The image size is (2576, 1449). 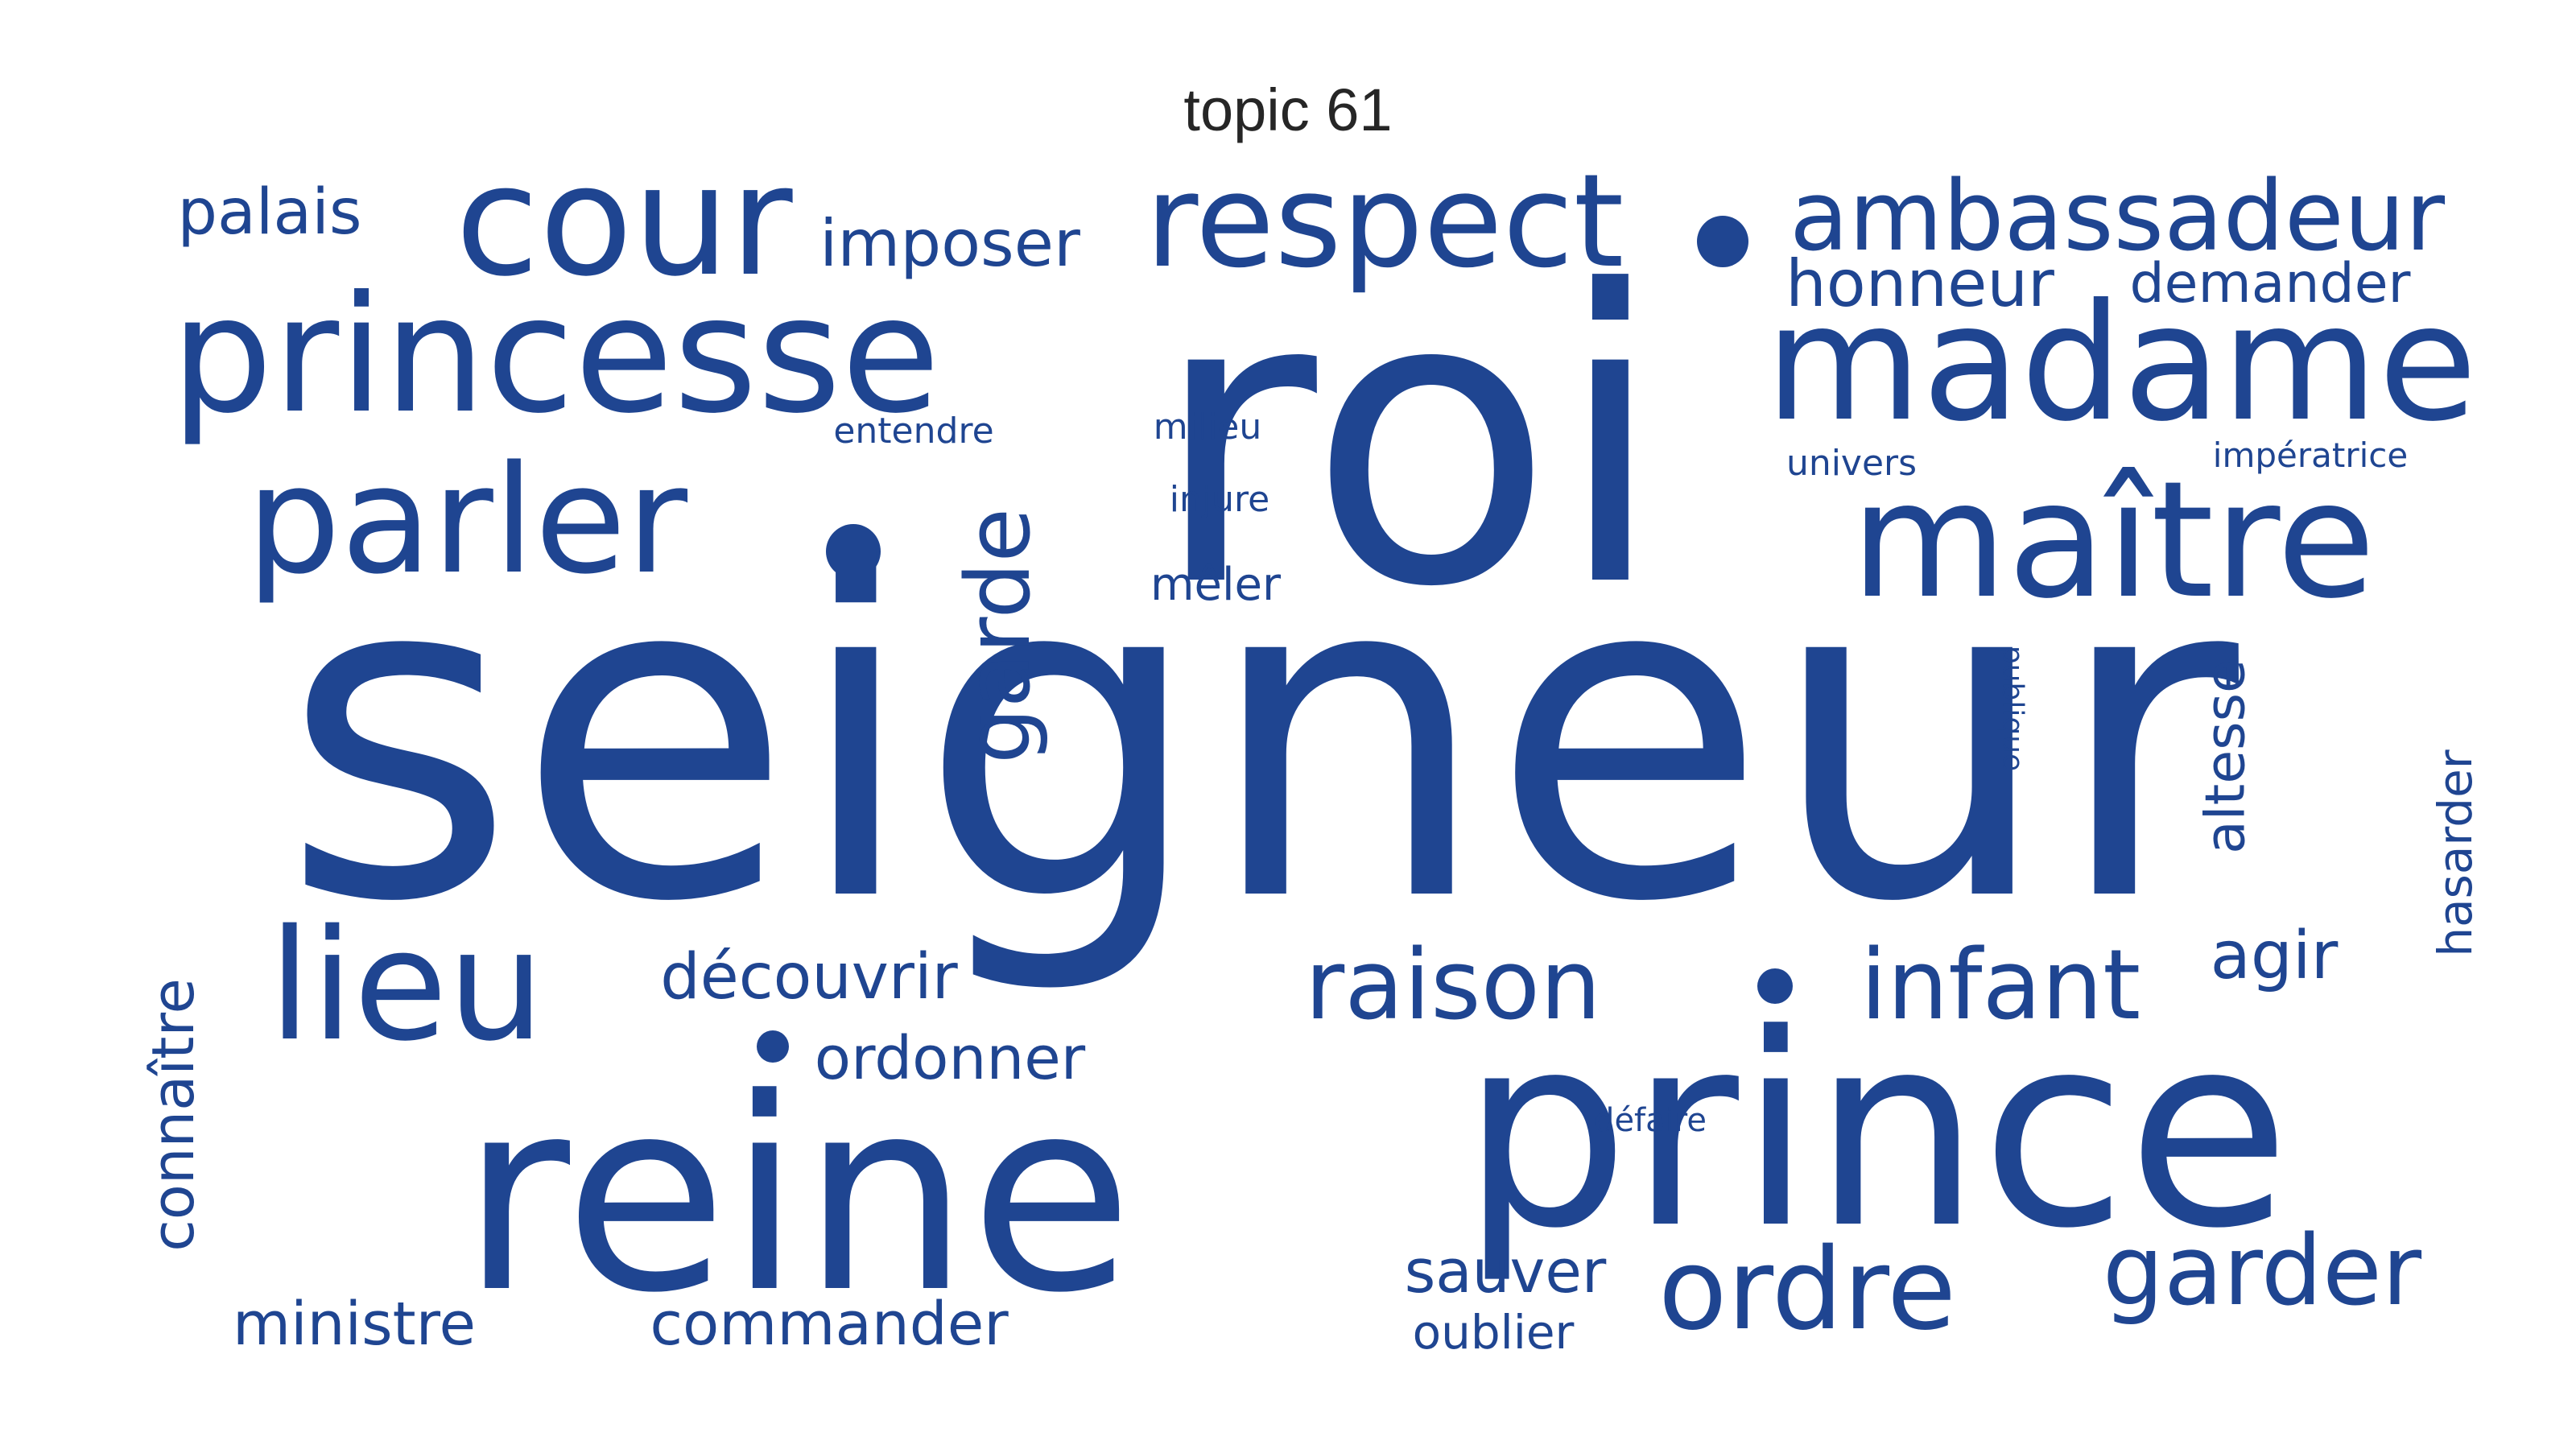 I want to click on word-agir: agir, so click(x=2275, y=956).